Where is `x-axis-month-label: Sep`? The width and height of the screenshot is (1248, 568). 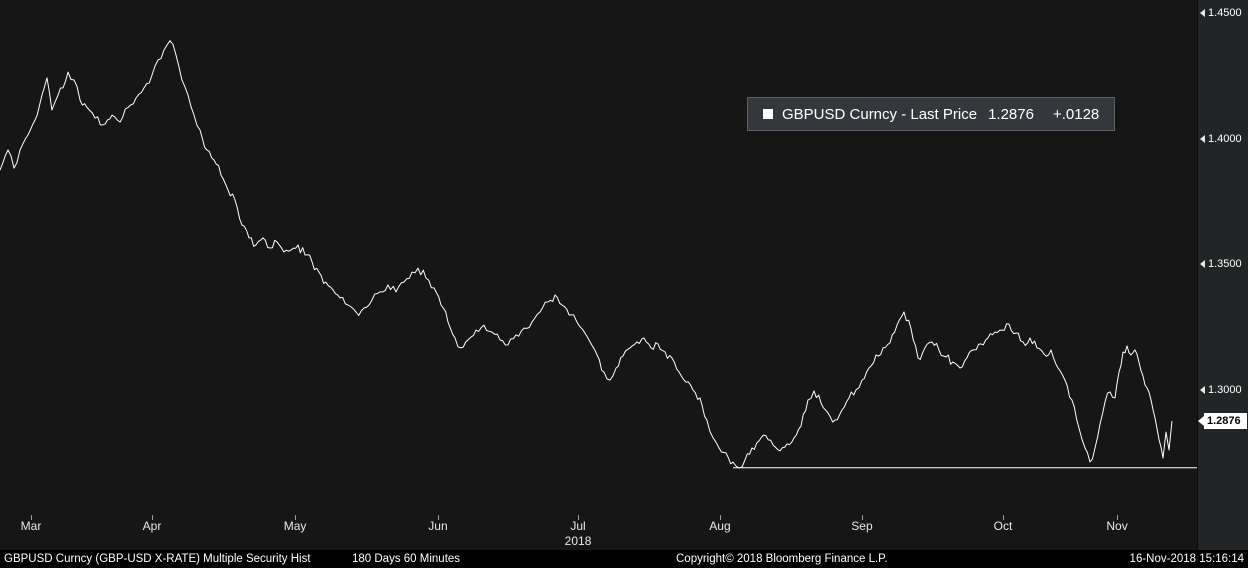
x-axis-month-label: Sep is located at coordinates (862, 526).